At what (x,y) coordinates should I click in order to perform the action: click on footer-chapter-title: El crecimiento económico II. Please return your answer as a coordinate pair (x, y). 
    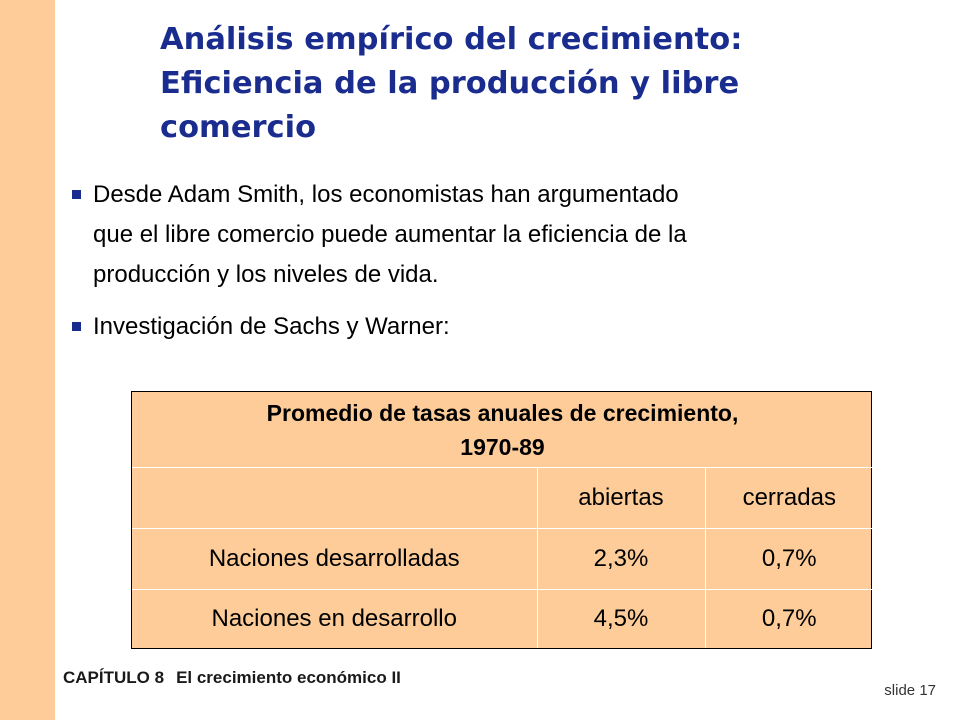
    Looking at the image, I should click on (288, 677).